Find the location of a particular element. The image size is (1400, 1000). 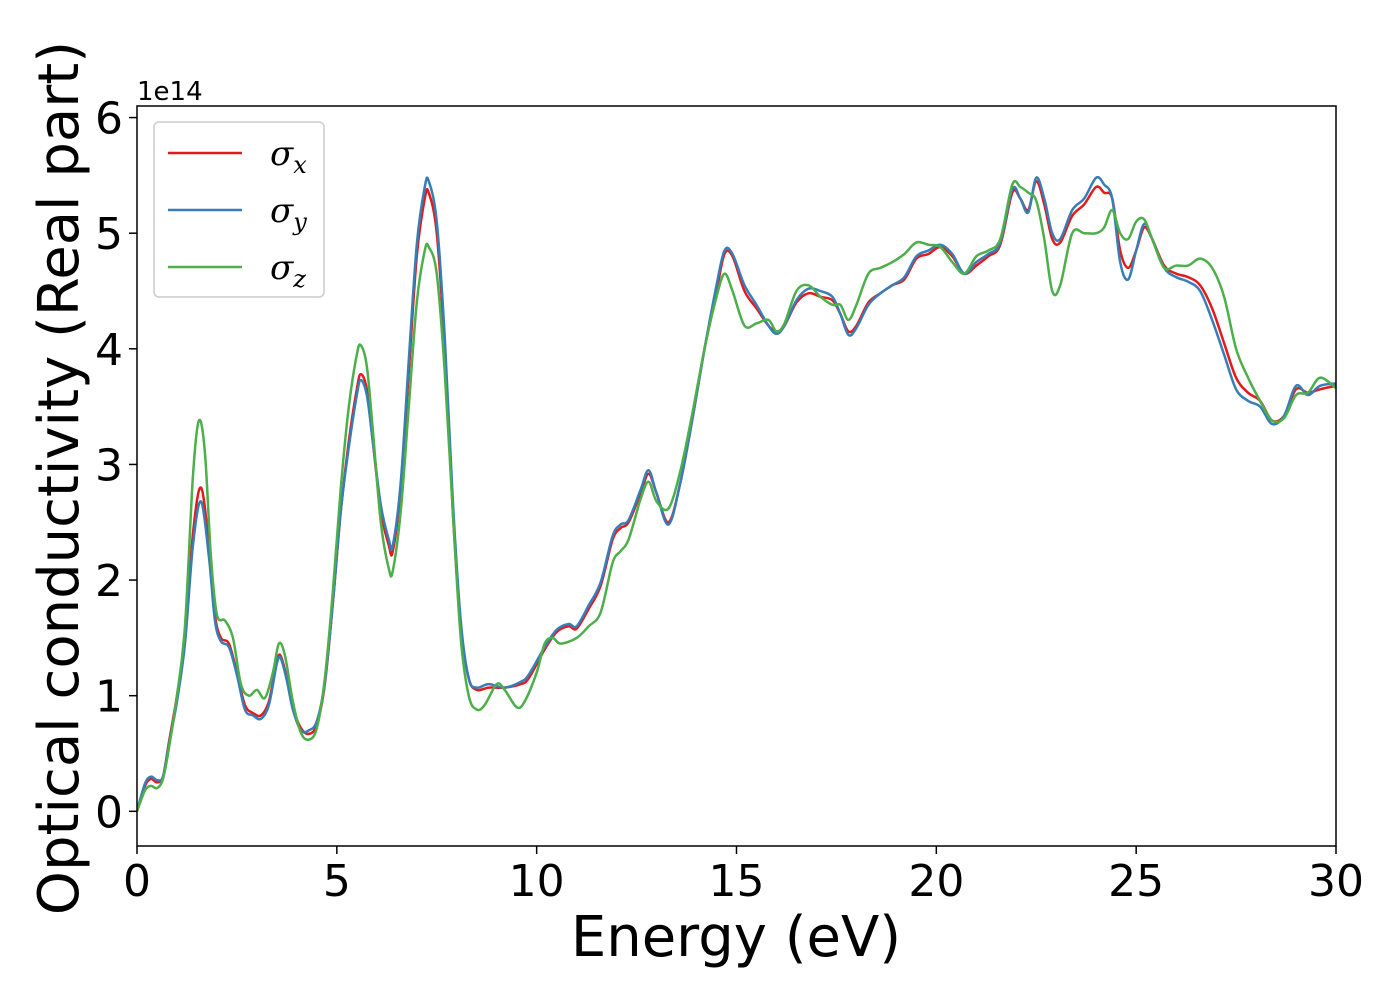

x-tick-label: 5 is located at coordinates (337, 881).